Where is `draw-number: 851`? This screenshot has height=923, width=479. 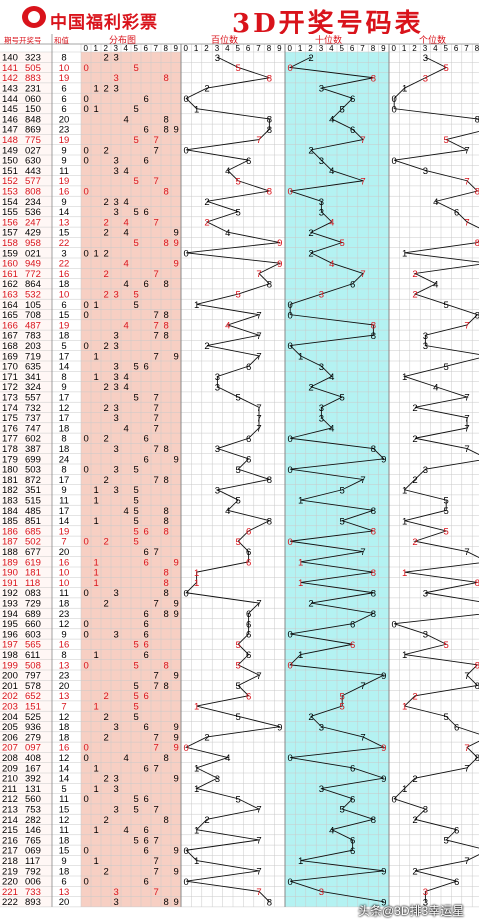 draw-number: 851 is located at coordinates (33, 521).